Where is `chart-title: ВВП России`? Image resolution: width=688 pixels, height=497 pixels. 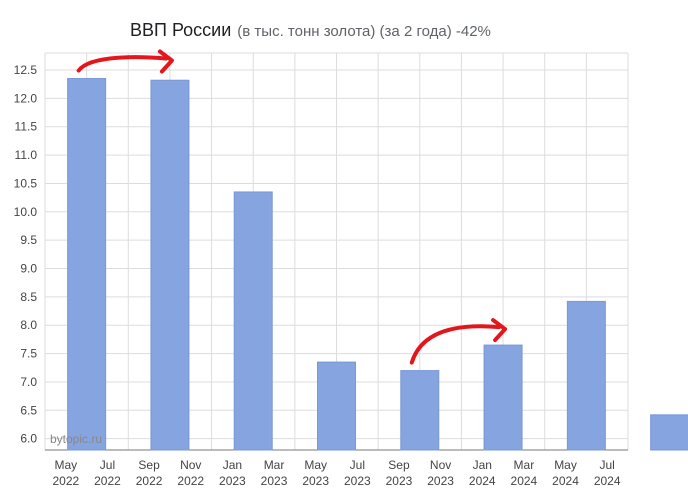
chart-title: ВВП России is located at coordinates (180, 30).